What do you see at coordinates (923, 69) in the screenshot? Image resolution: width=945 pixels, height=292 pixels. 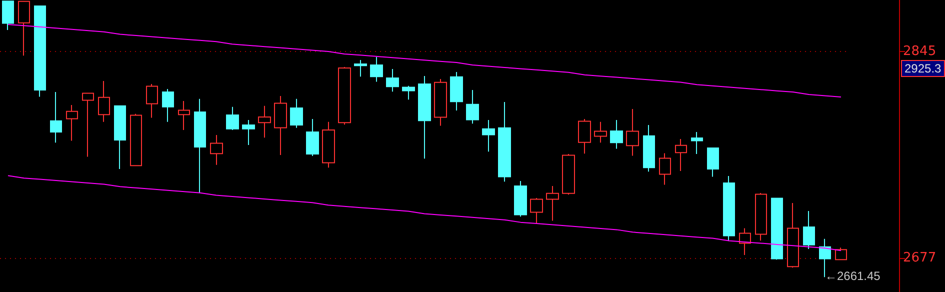 I see `text: 2925.3` at bounding box center [923, 69].